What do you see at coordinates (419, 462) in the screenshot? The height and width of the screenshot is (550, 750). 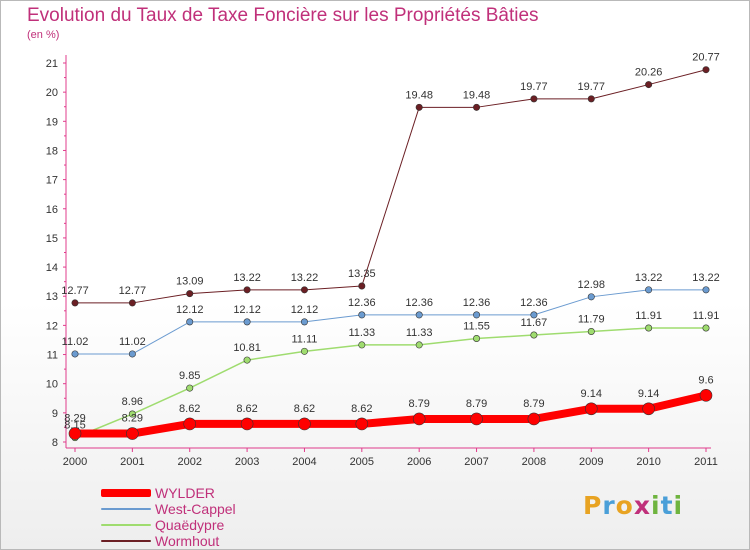 I see `x-tick-label: 2006` at bounding box center [419, 462].